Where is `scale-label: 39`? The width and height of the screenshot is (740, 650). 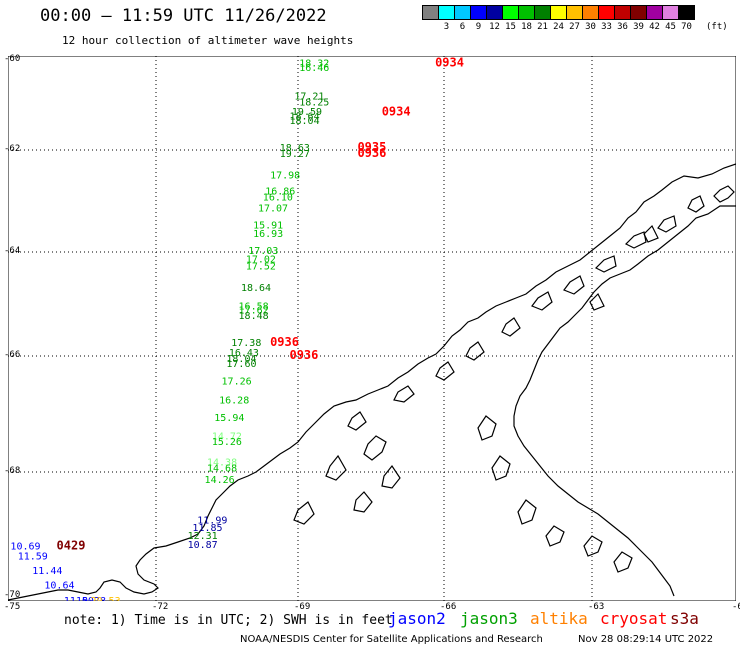 scale-label: 39 is located at coordinates (638, 27).